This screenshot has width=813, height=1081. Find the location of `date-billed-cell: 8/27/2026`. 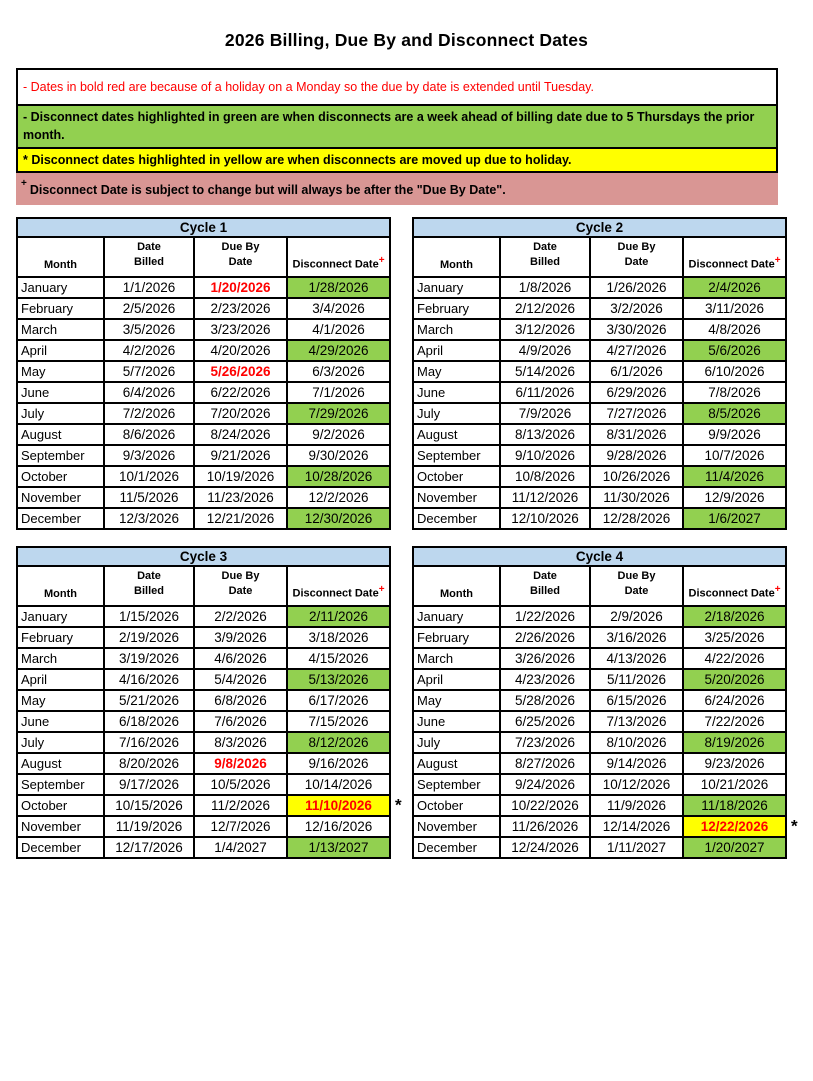

date-billed-cell: 8/27/2026 is located at coordinates (545, 763).